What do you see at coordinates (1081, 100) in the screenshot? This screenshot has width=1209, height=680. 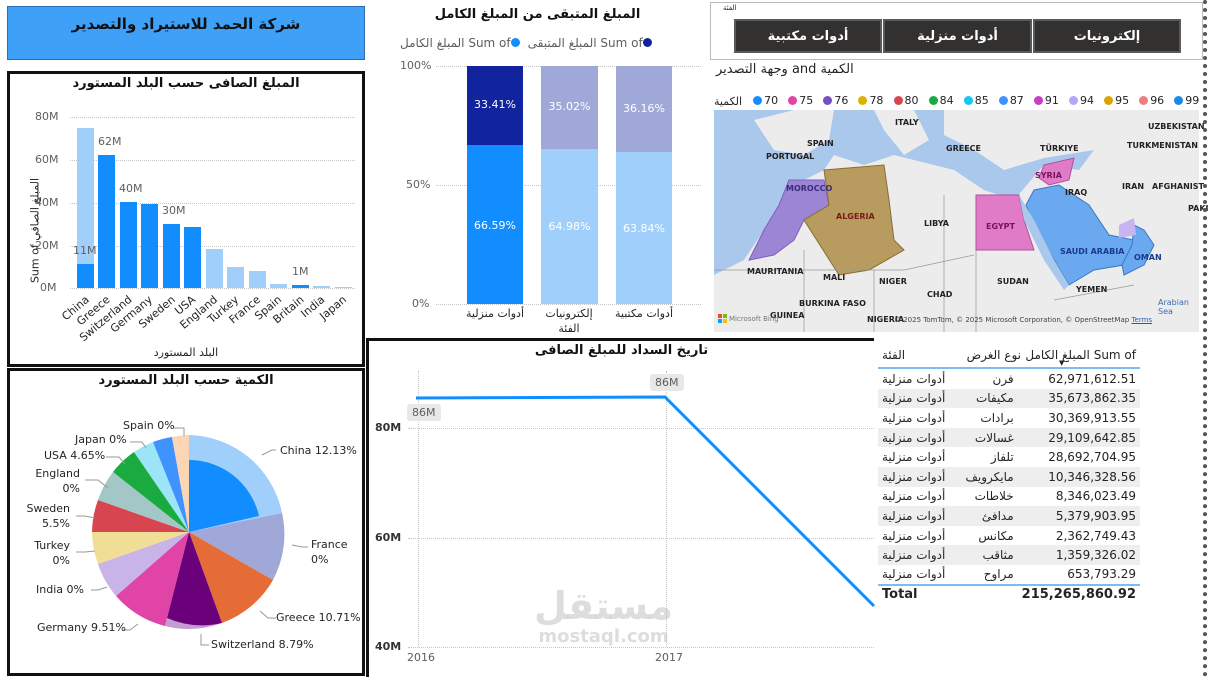 I see `legend-item: 94` at bounding box center [1081, 100].